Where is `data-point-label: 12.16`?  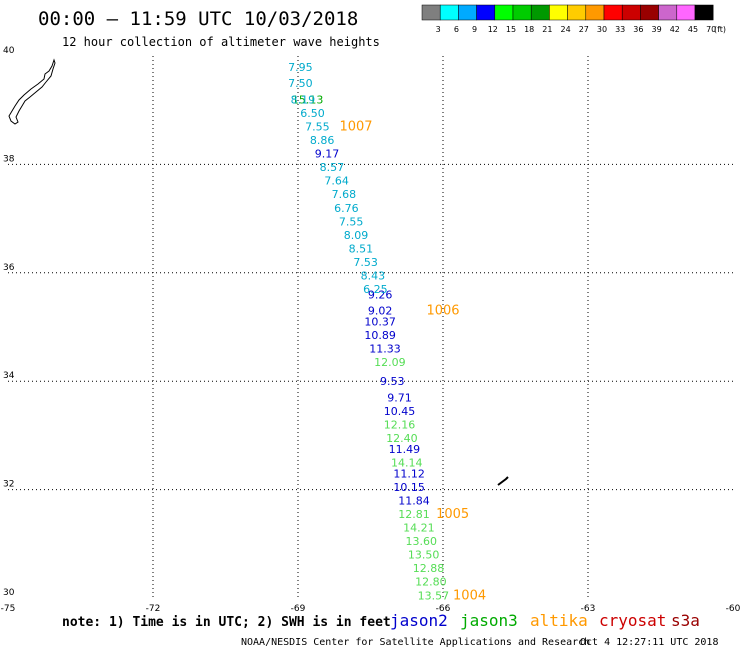
data-point-label: 12.16 is located at coordinates (400, 425).